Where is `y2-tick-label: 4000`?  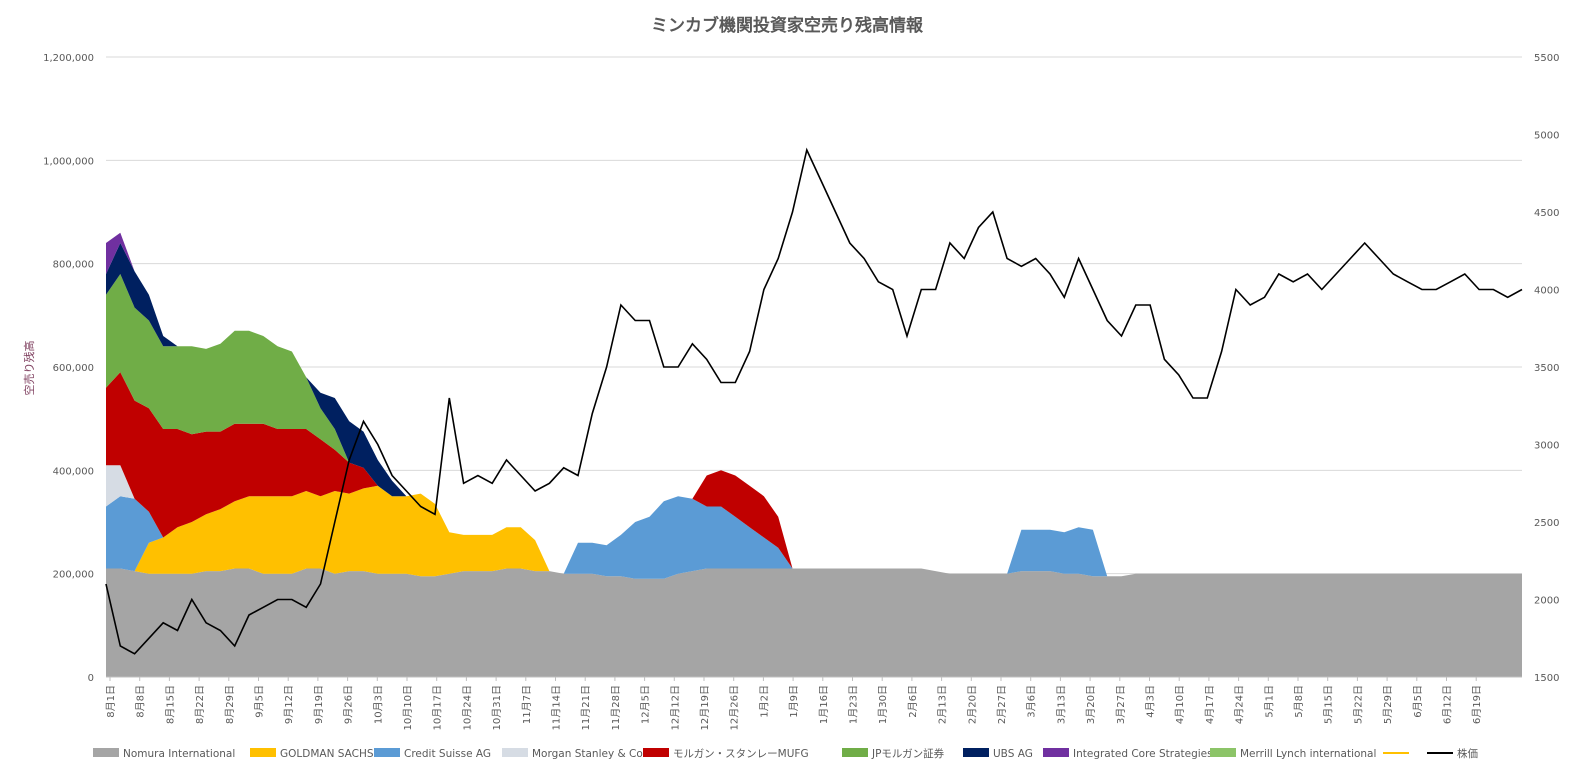 y2-tick-label: 4000 is located at coordinates (1546, 291).